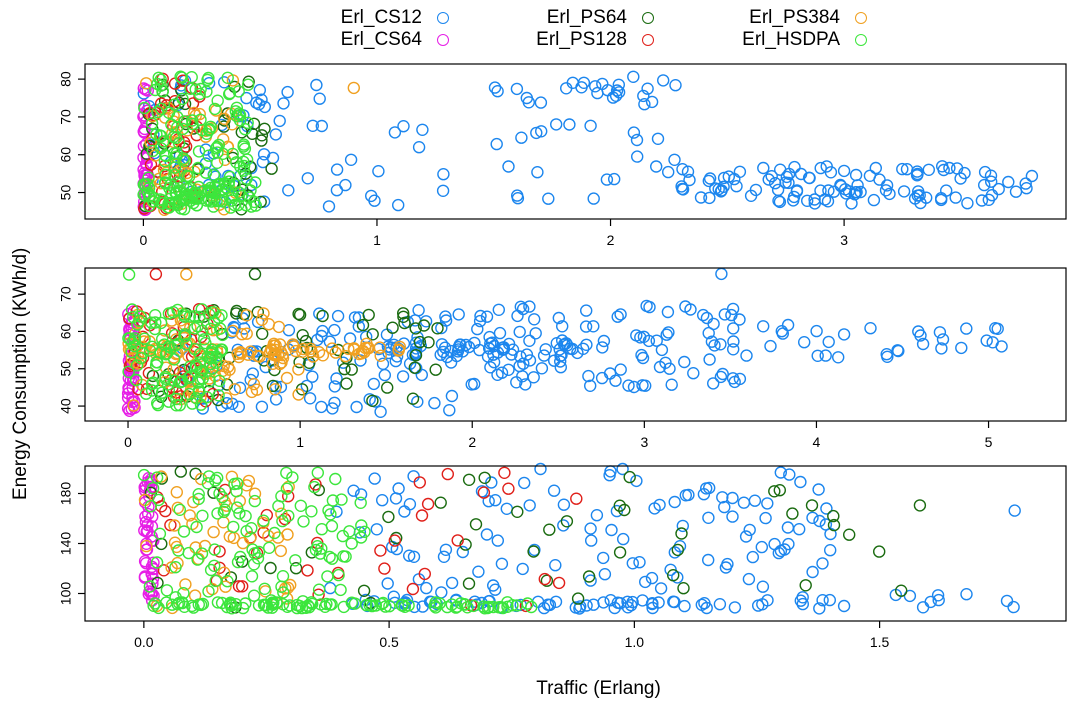 The width and height of the screenshot is (1077, 704). Describe the element at coordinates (861, 18) in the screenshot. I see `legend-symbol` at that location.